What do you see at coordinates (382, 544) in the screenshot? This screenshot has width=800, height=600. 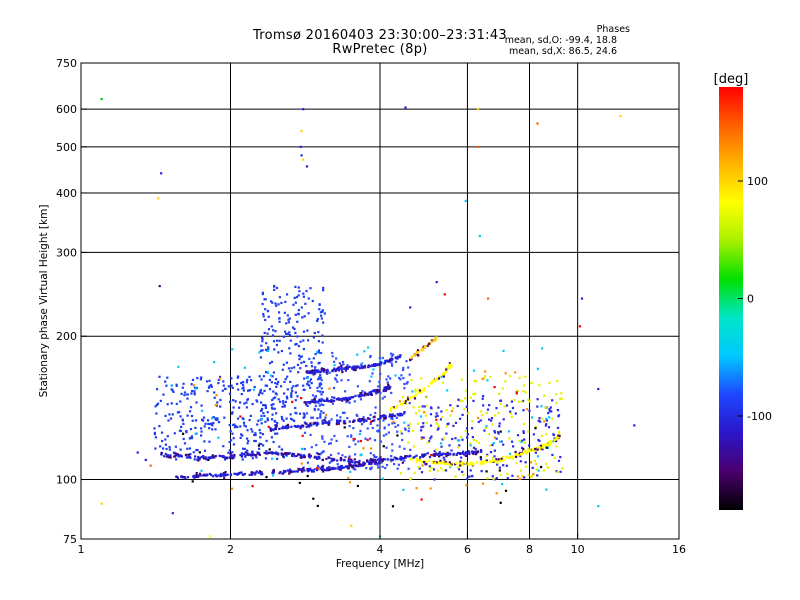 I see `x-axis-ticks: 1 2 4 6 8 10 16` at bounding box center [382, 544].